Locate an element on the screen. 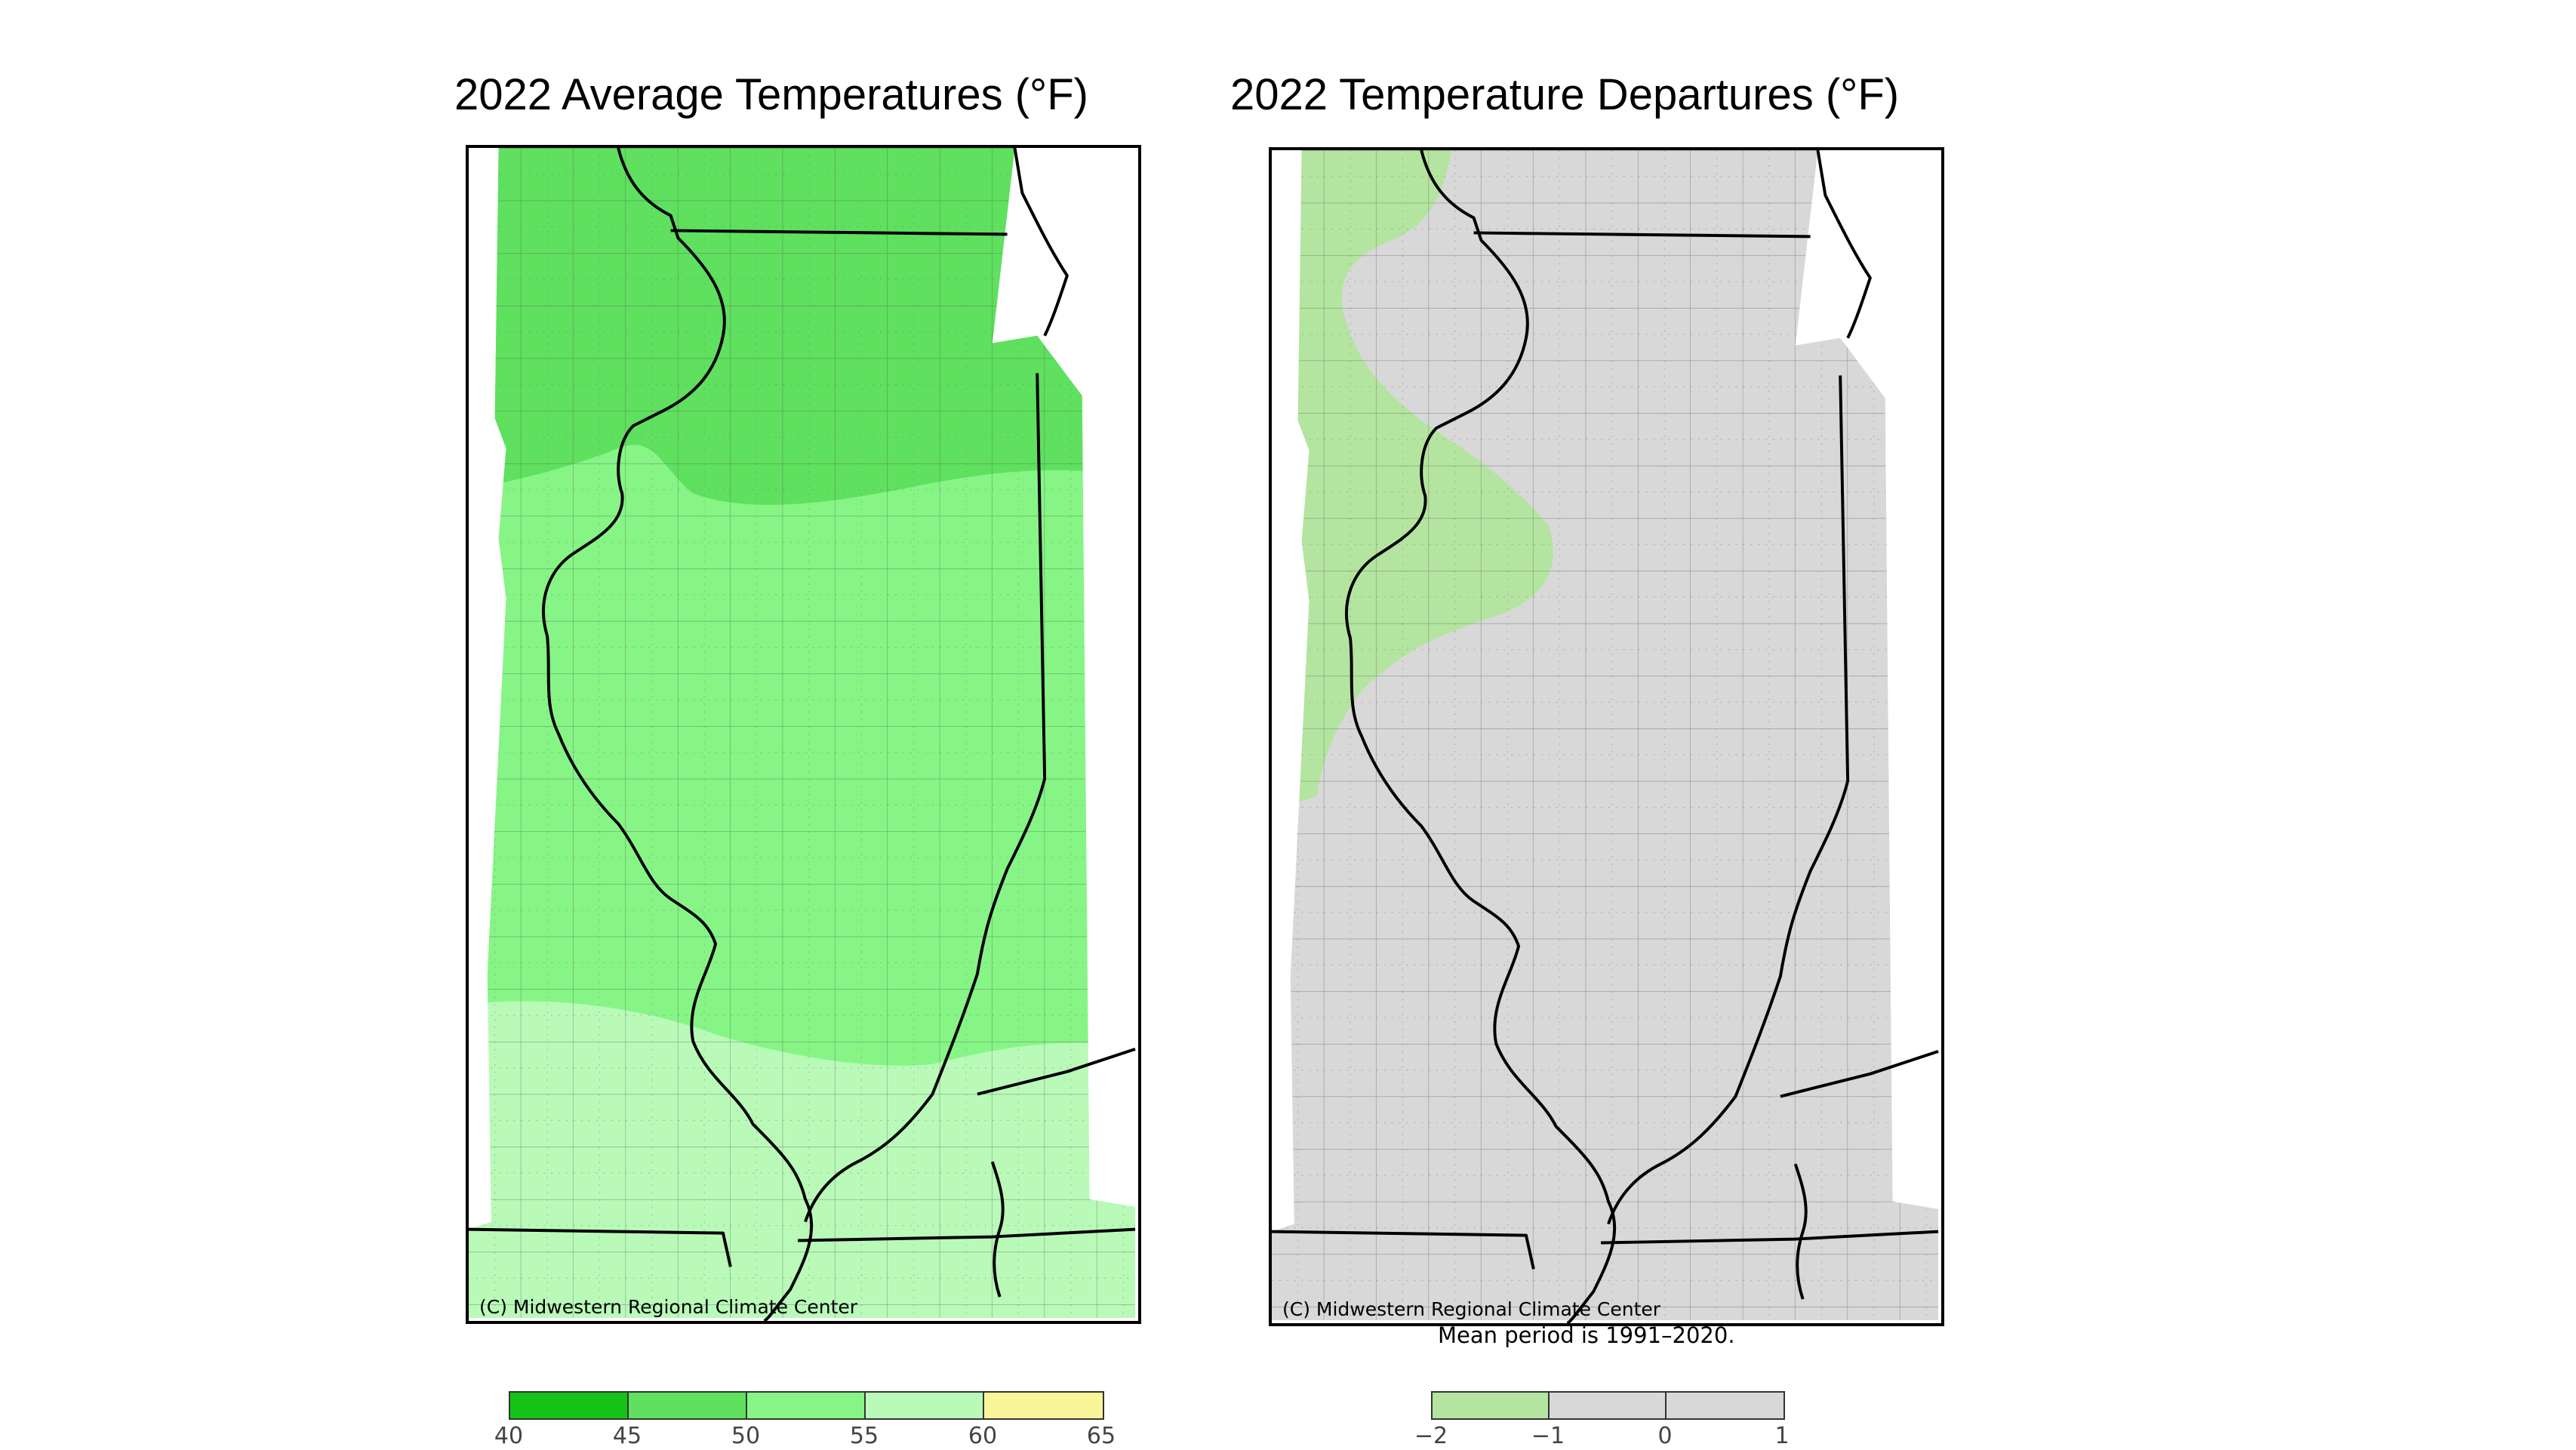 This screenshot has width=2576, height=1450. legend-tick-label: 65 is located at coordinates (1101, 1436).